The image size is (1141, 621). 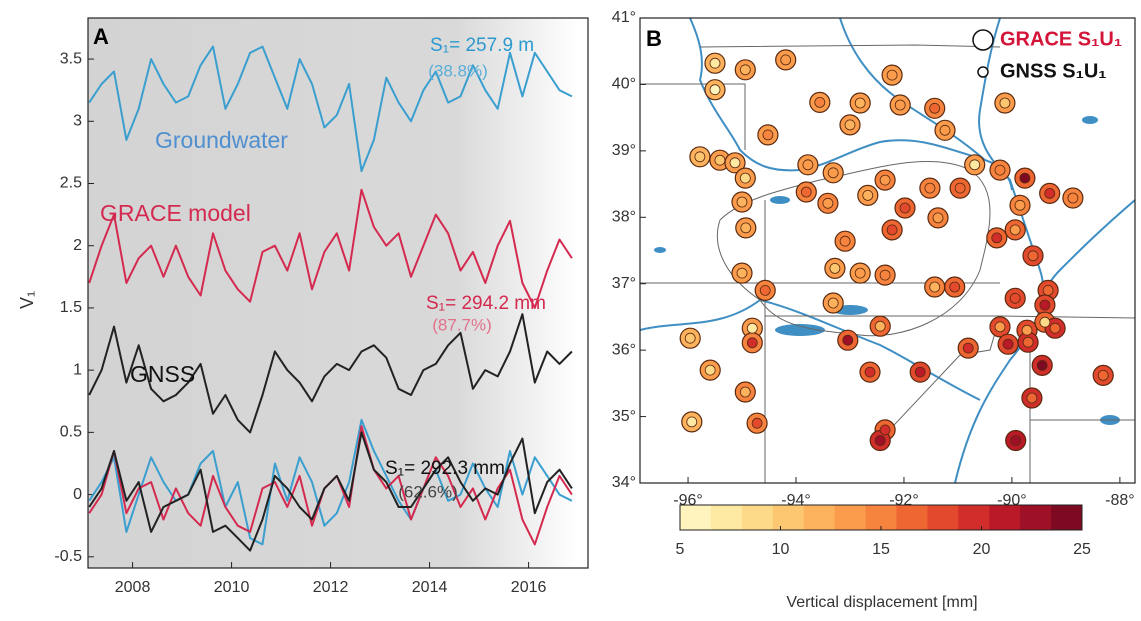 I want to click on x-tick-label: 2008, so click(x=133, y=587).